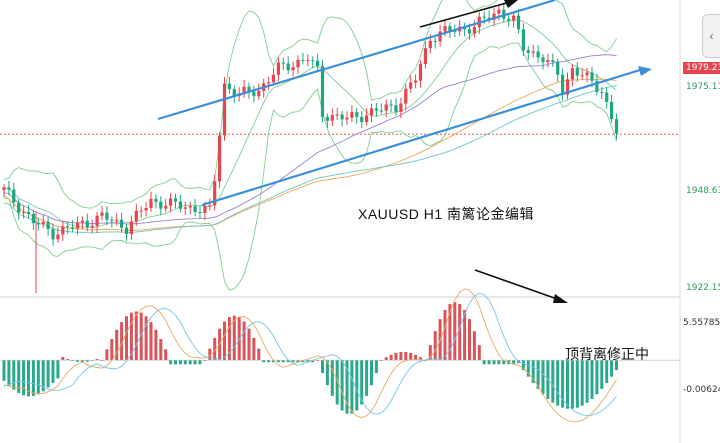 The width and height of the screenshot is (720, 443). Describe the element at coordinates (701, 68) in the screenshot. I see `current-price-tag: 1979.23` at that location.